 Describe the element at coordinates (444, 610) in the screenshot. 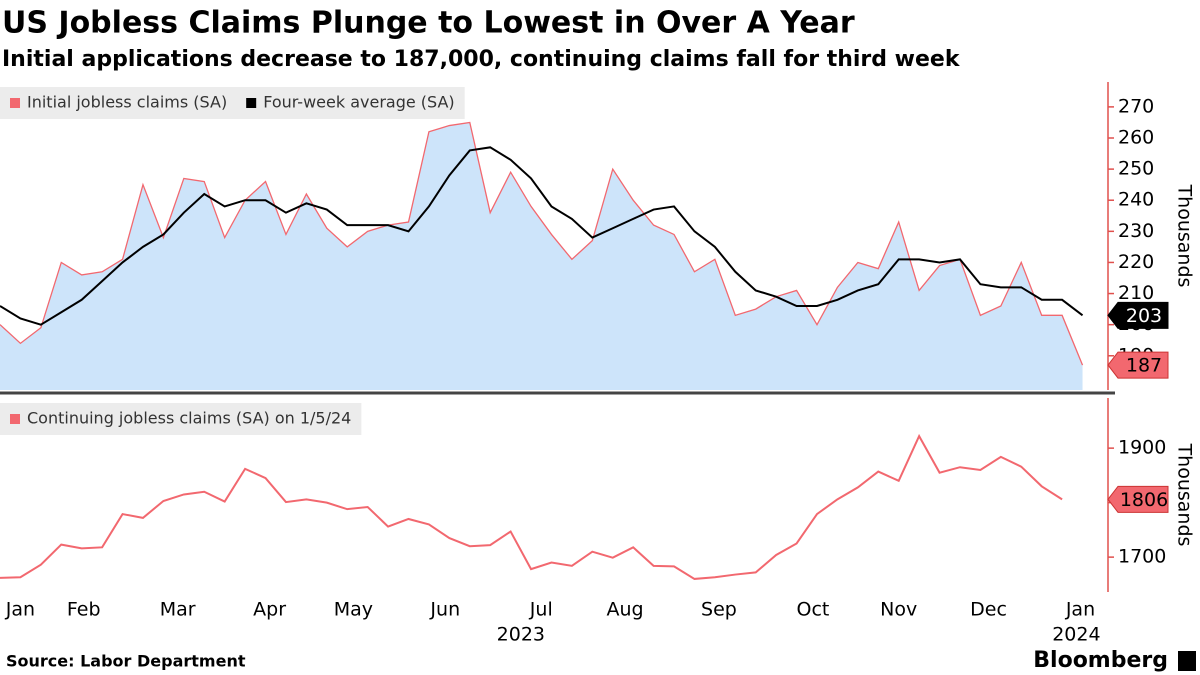

I see `x-tick-label: Jun` at that location.